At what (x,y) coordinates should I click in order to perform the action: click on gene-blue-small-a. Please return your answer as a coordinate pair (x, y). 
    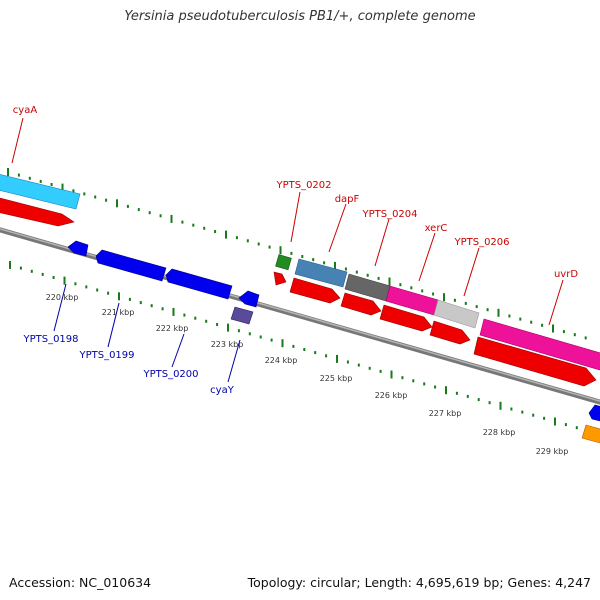
    Looking at the image, I should click on (78, 248).